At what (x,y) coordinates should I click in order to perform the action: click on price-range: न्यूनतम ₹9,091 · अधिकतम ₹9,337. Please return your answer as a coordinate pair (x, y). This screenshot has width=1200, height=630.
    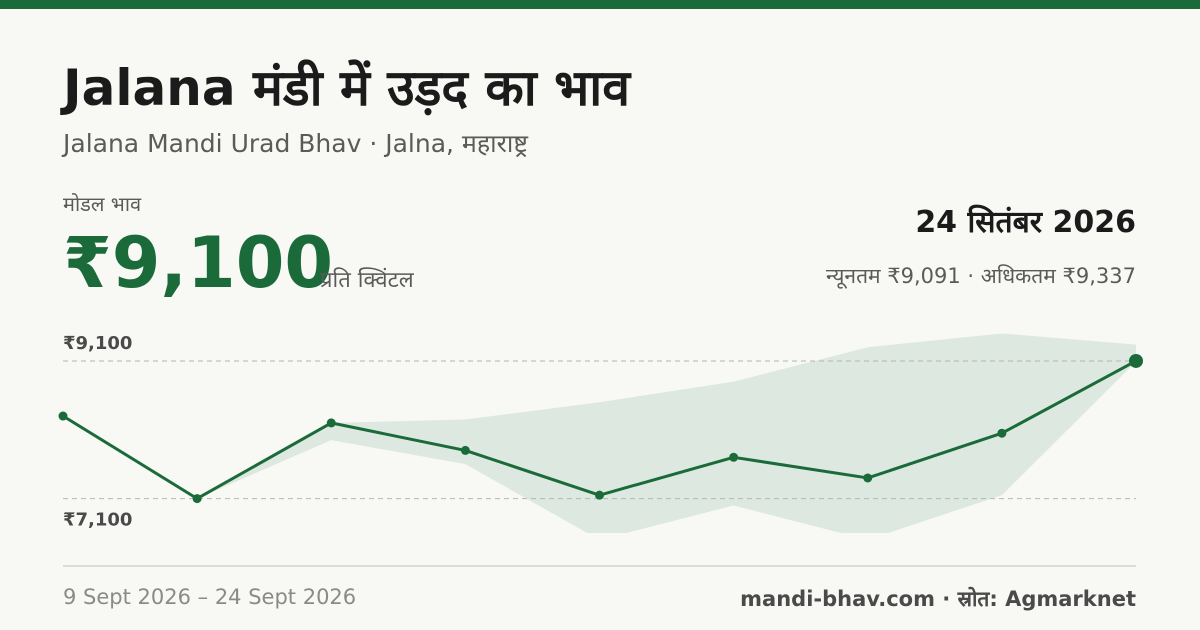
    Looking at the image, I should click on (981, 276).